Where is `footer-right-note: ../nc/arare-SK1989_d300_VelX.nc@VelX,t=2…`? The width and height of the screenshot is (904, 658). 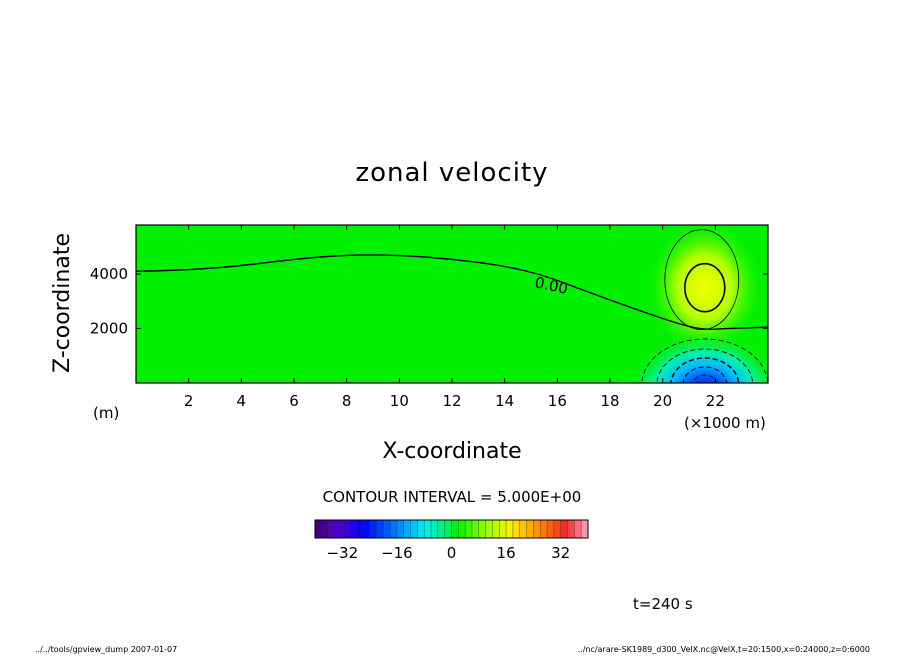
footer-right-note: ../nc/arare-SK1989_d300_VelX.nc@VelX,t=2… is located at coordinates (724, 649).